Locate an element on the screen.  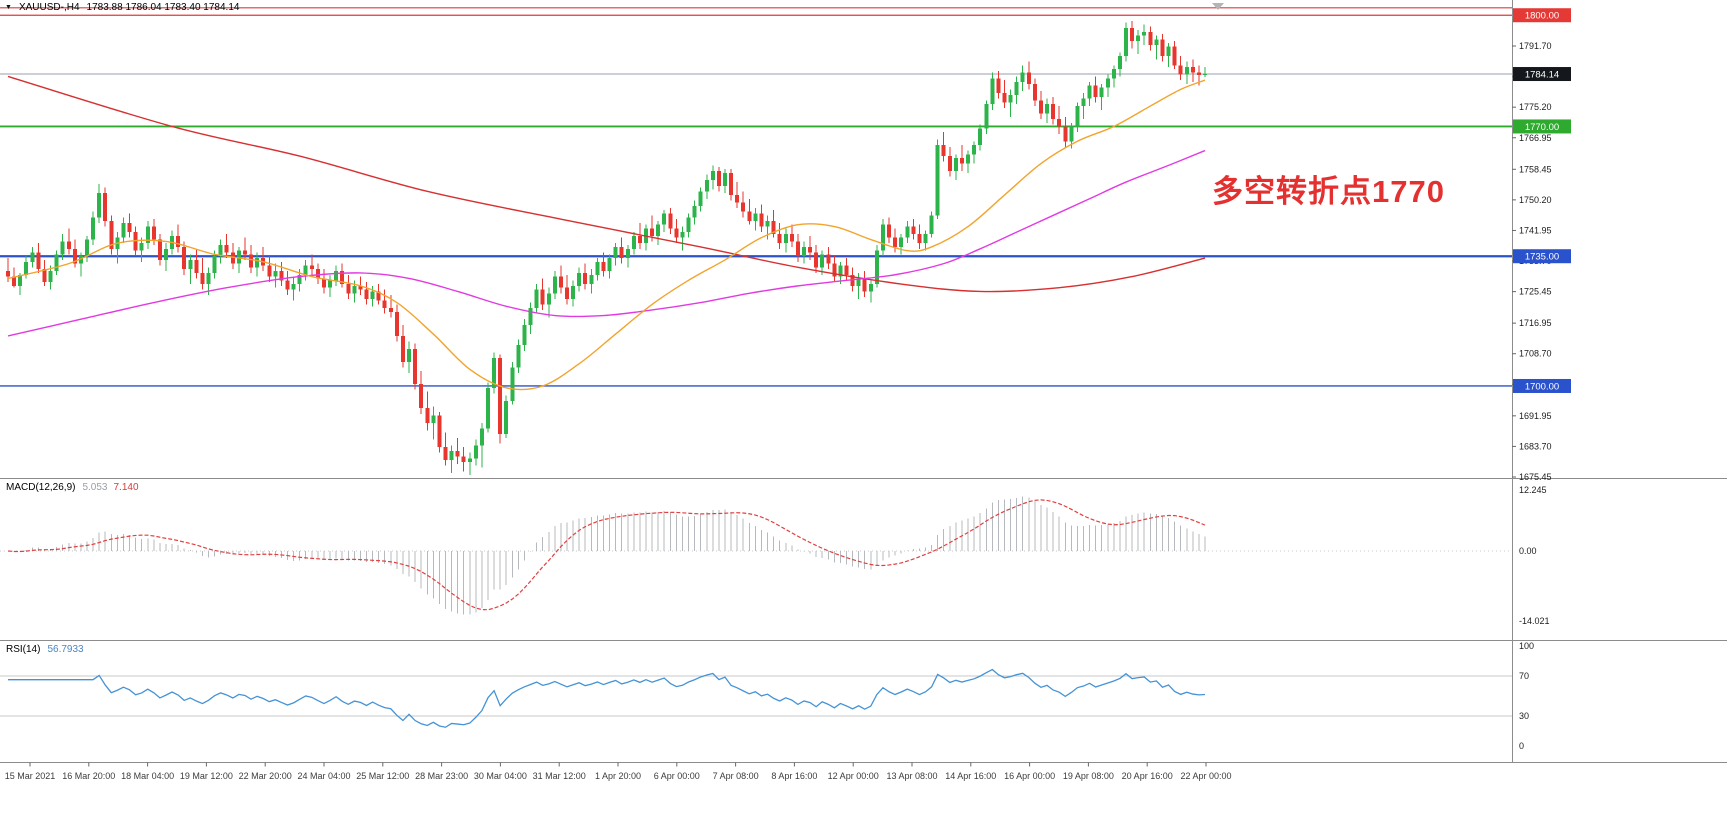
svg-text: 1700.00 is located at coordinates (1542, 386).